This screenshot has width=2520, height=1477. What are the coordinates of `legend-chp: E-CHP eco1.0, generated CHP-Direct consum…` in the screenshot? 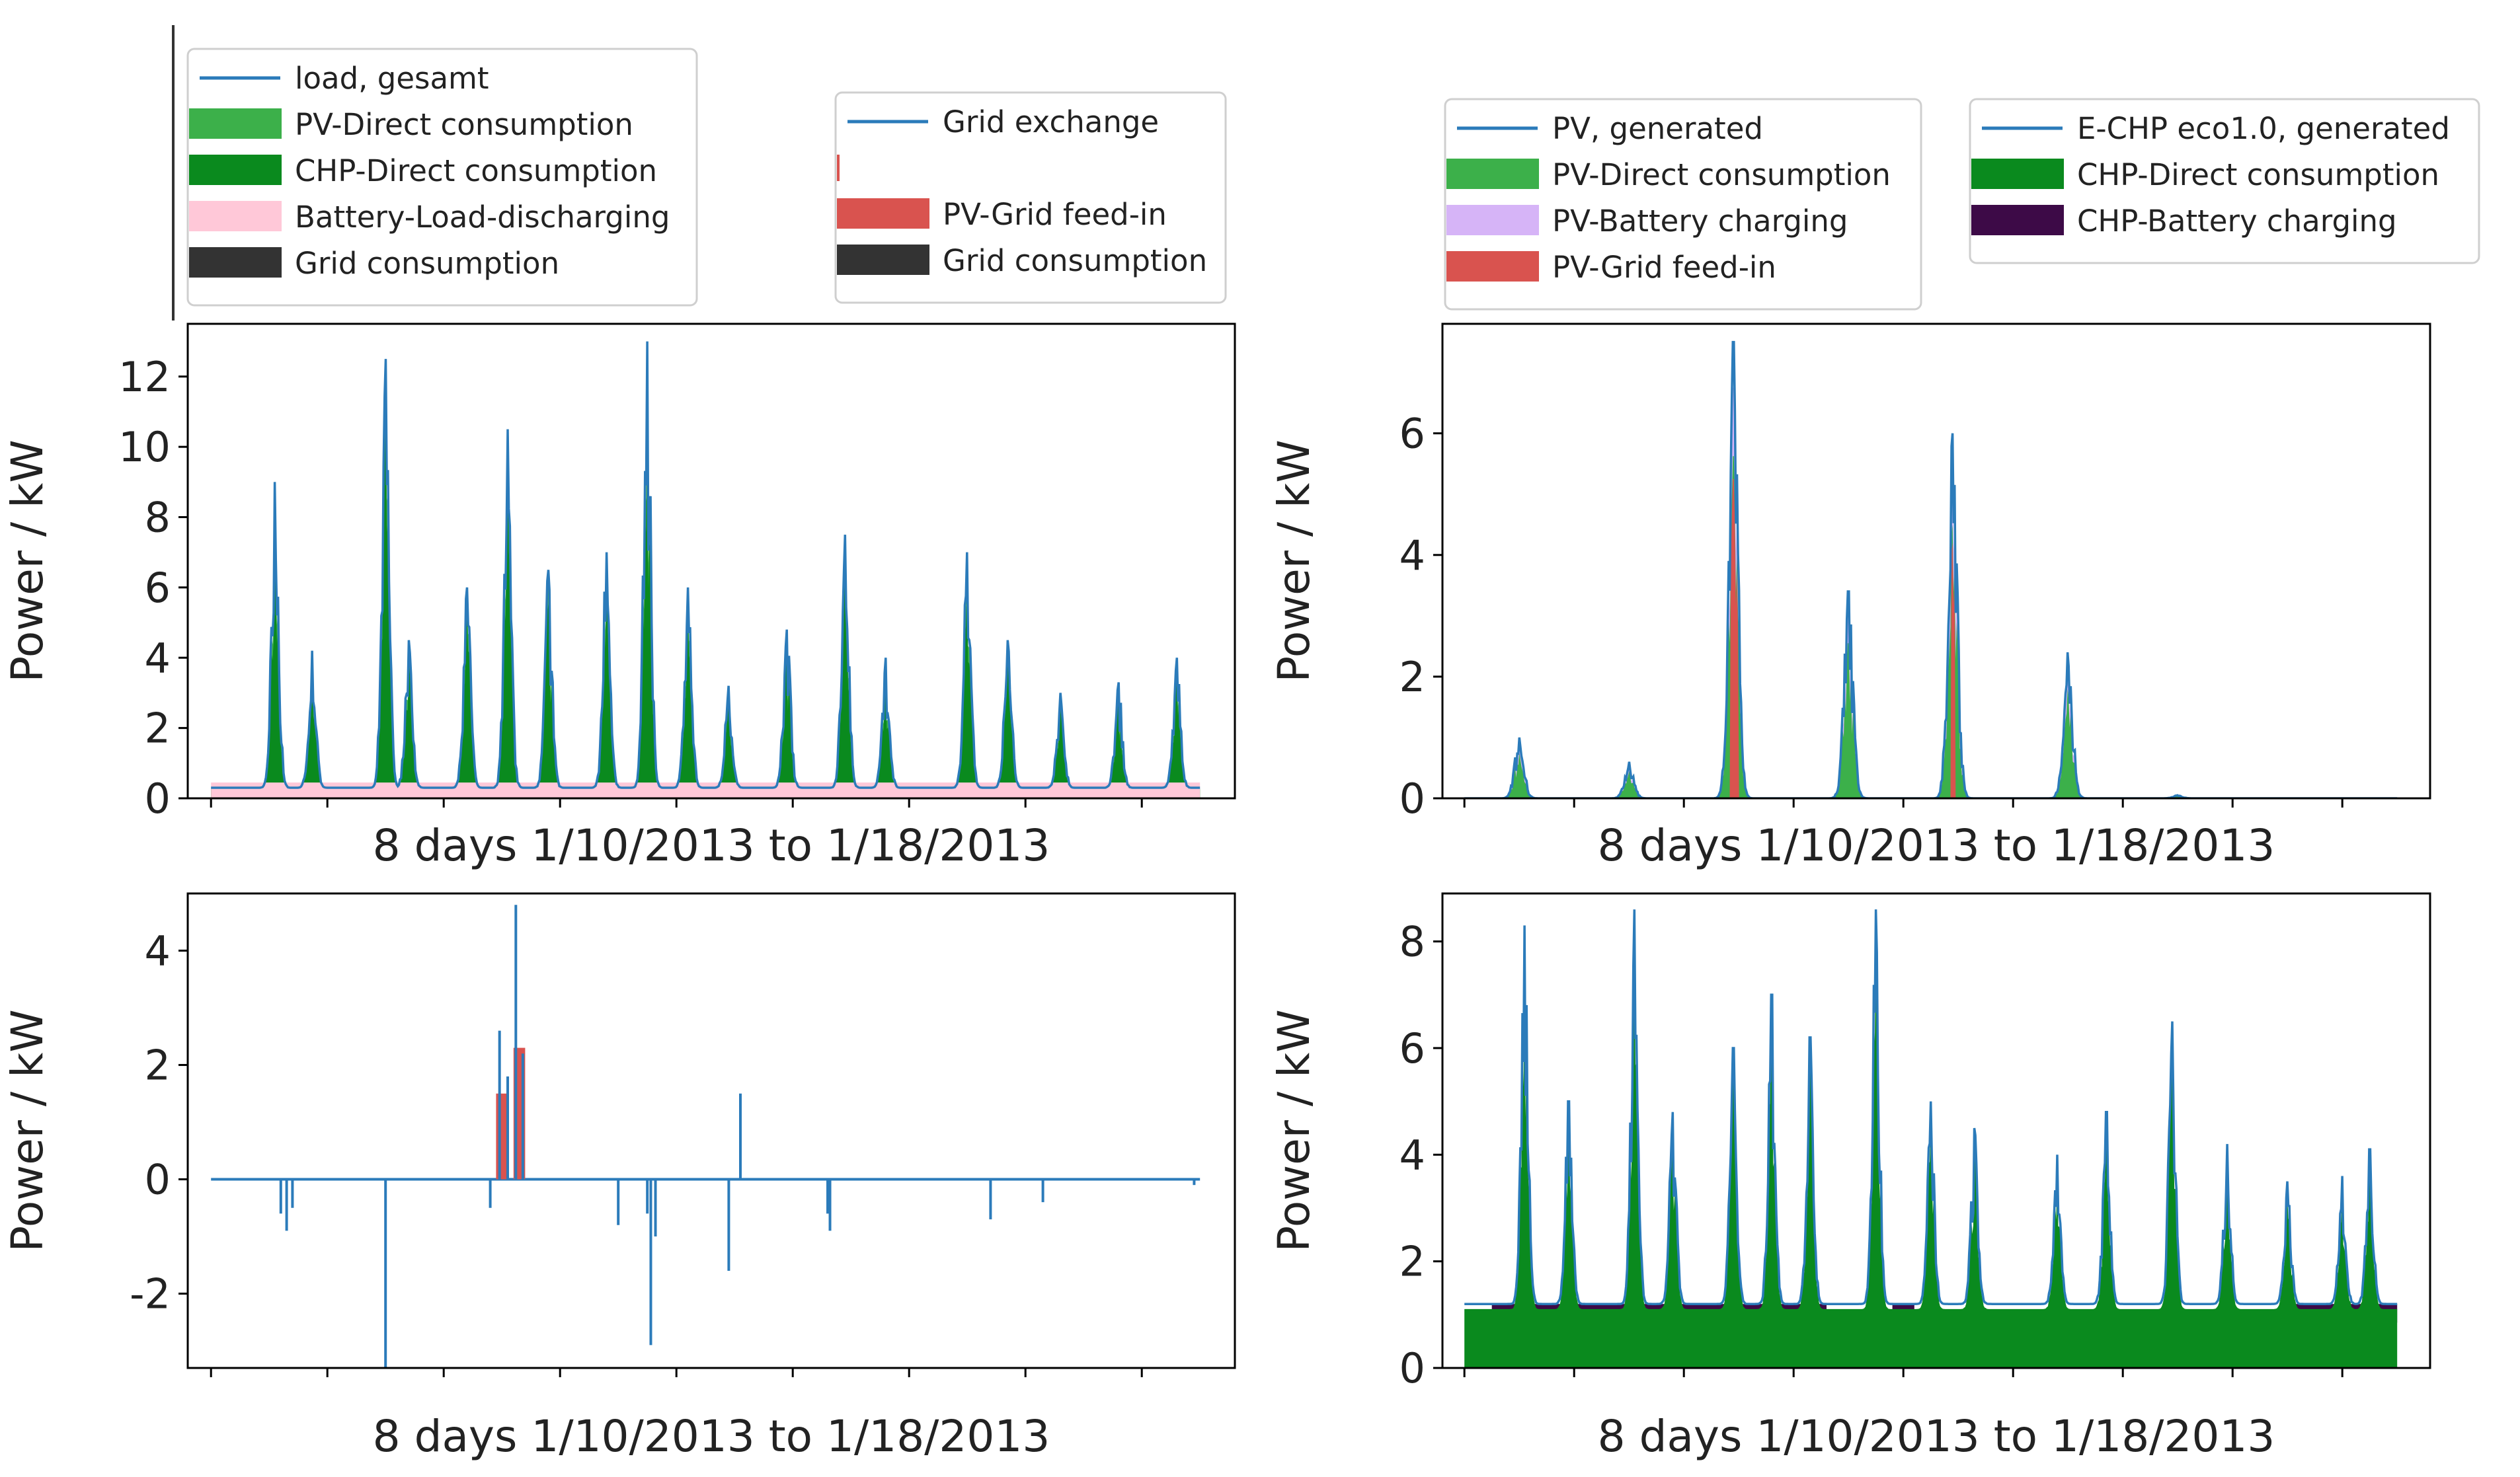 It's located at (2224, 181).